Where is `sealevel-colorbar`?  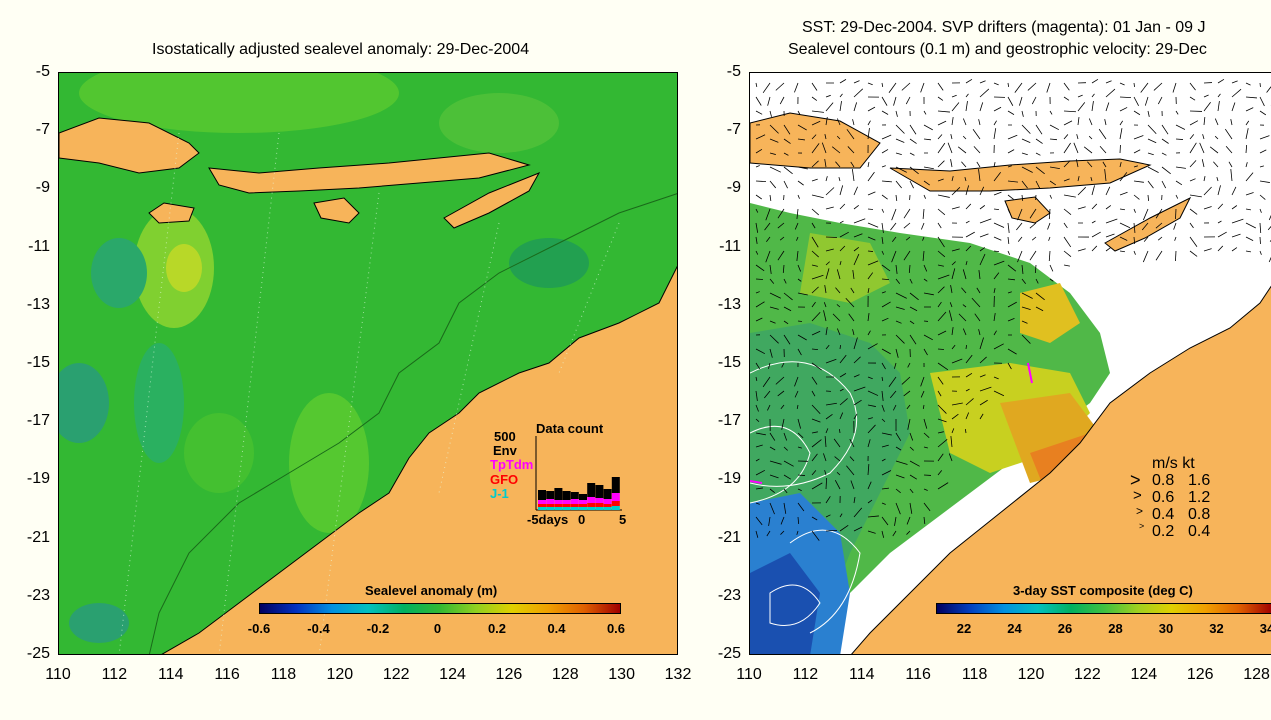 sealevel-colorbar is located at coordinates (440, 608).